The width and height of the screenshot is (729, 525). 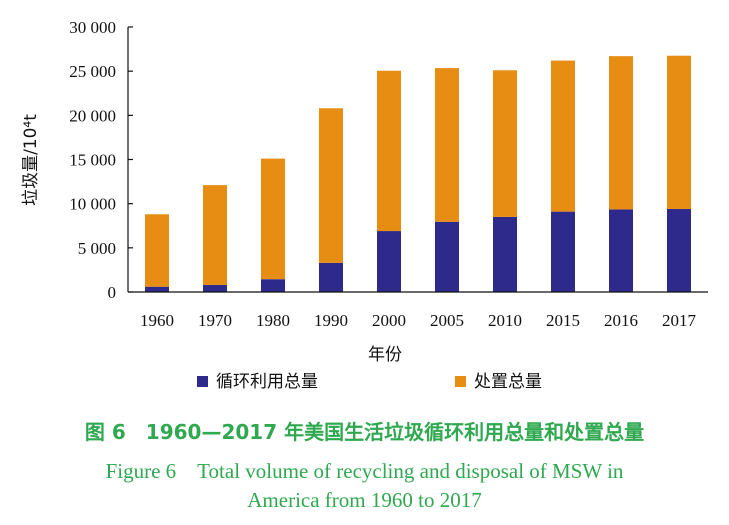 I want to click on x-tick-label: 1980, so click(x=273, y=320).